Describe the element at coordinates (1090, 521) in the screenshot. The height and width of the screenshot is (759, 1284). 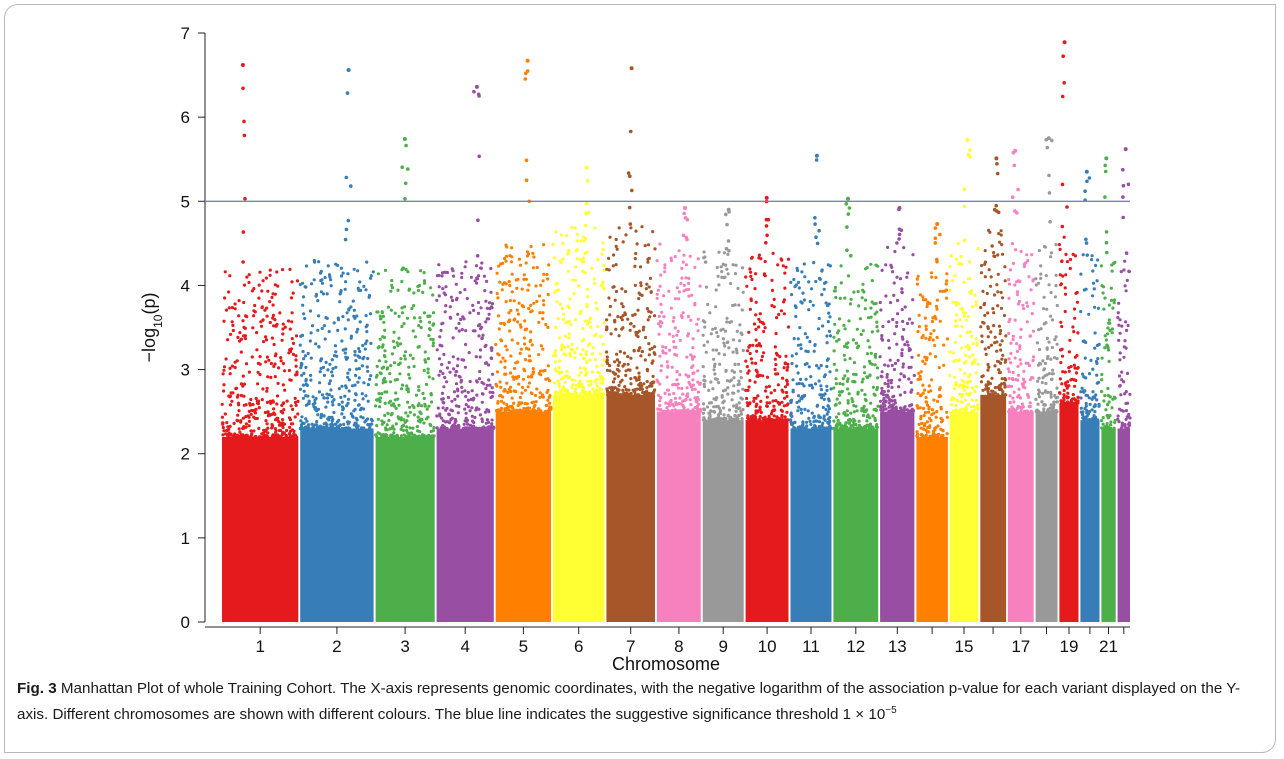
I see `chromosome-20-band` at that location.